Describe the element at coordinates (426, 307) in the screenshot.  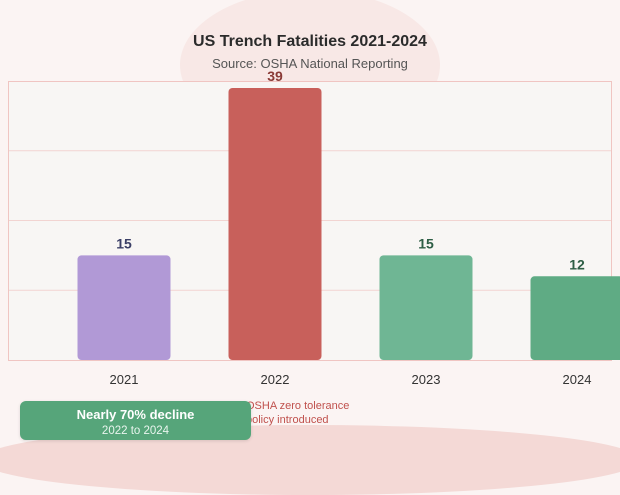
I see `bar-2023` at that location.